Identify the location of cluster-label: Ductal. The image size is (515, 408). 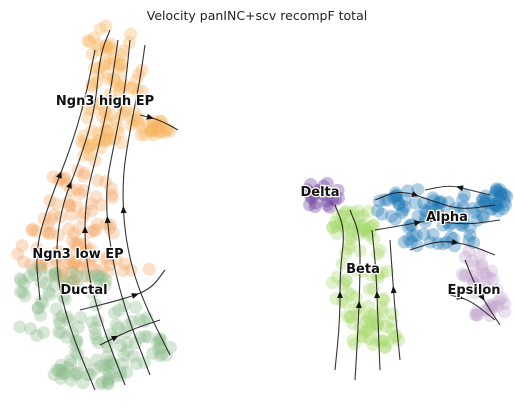
(83, 290).